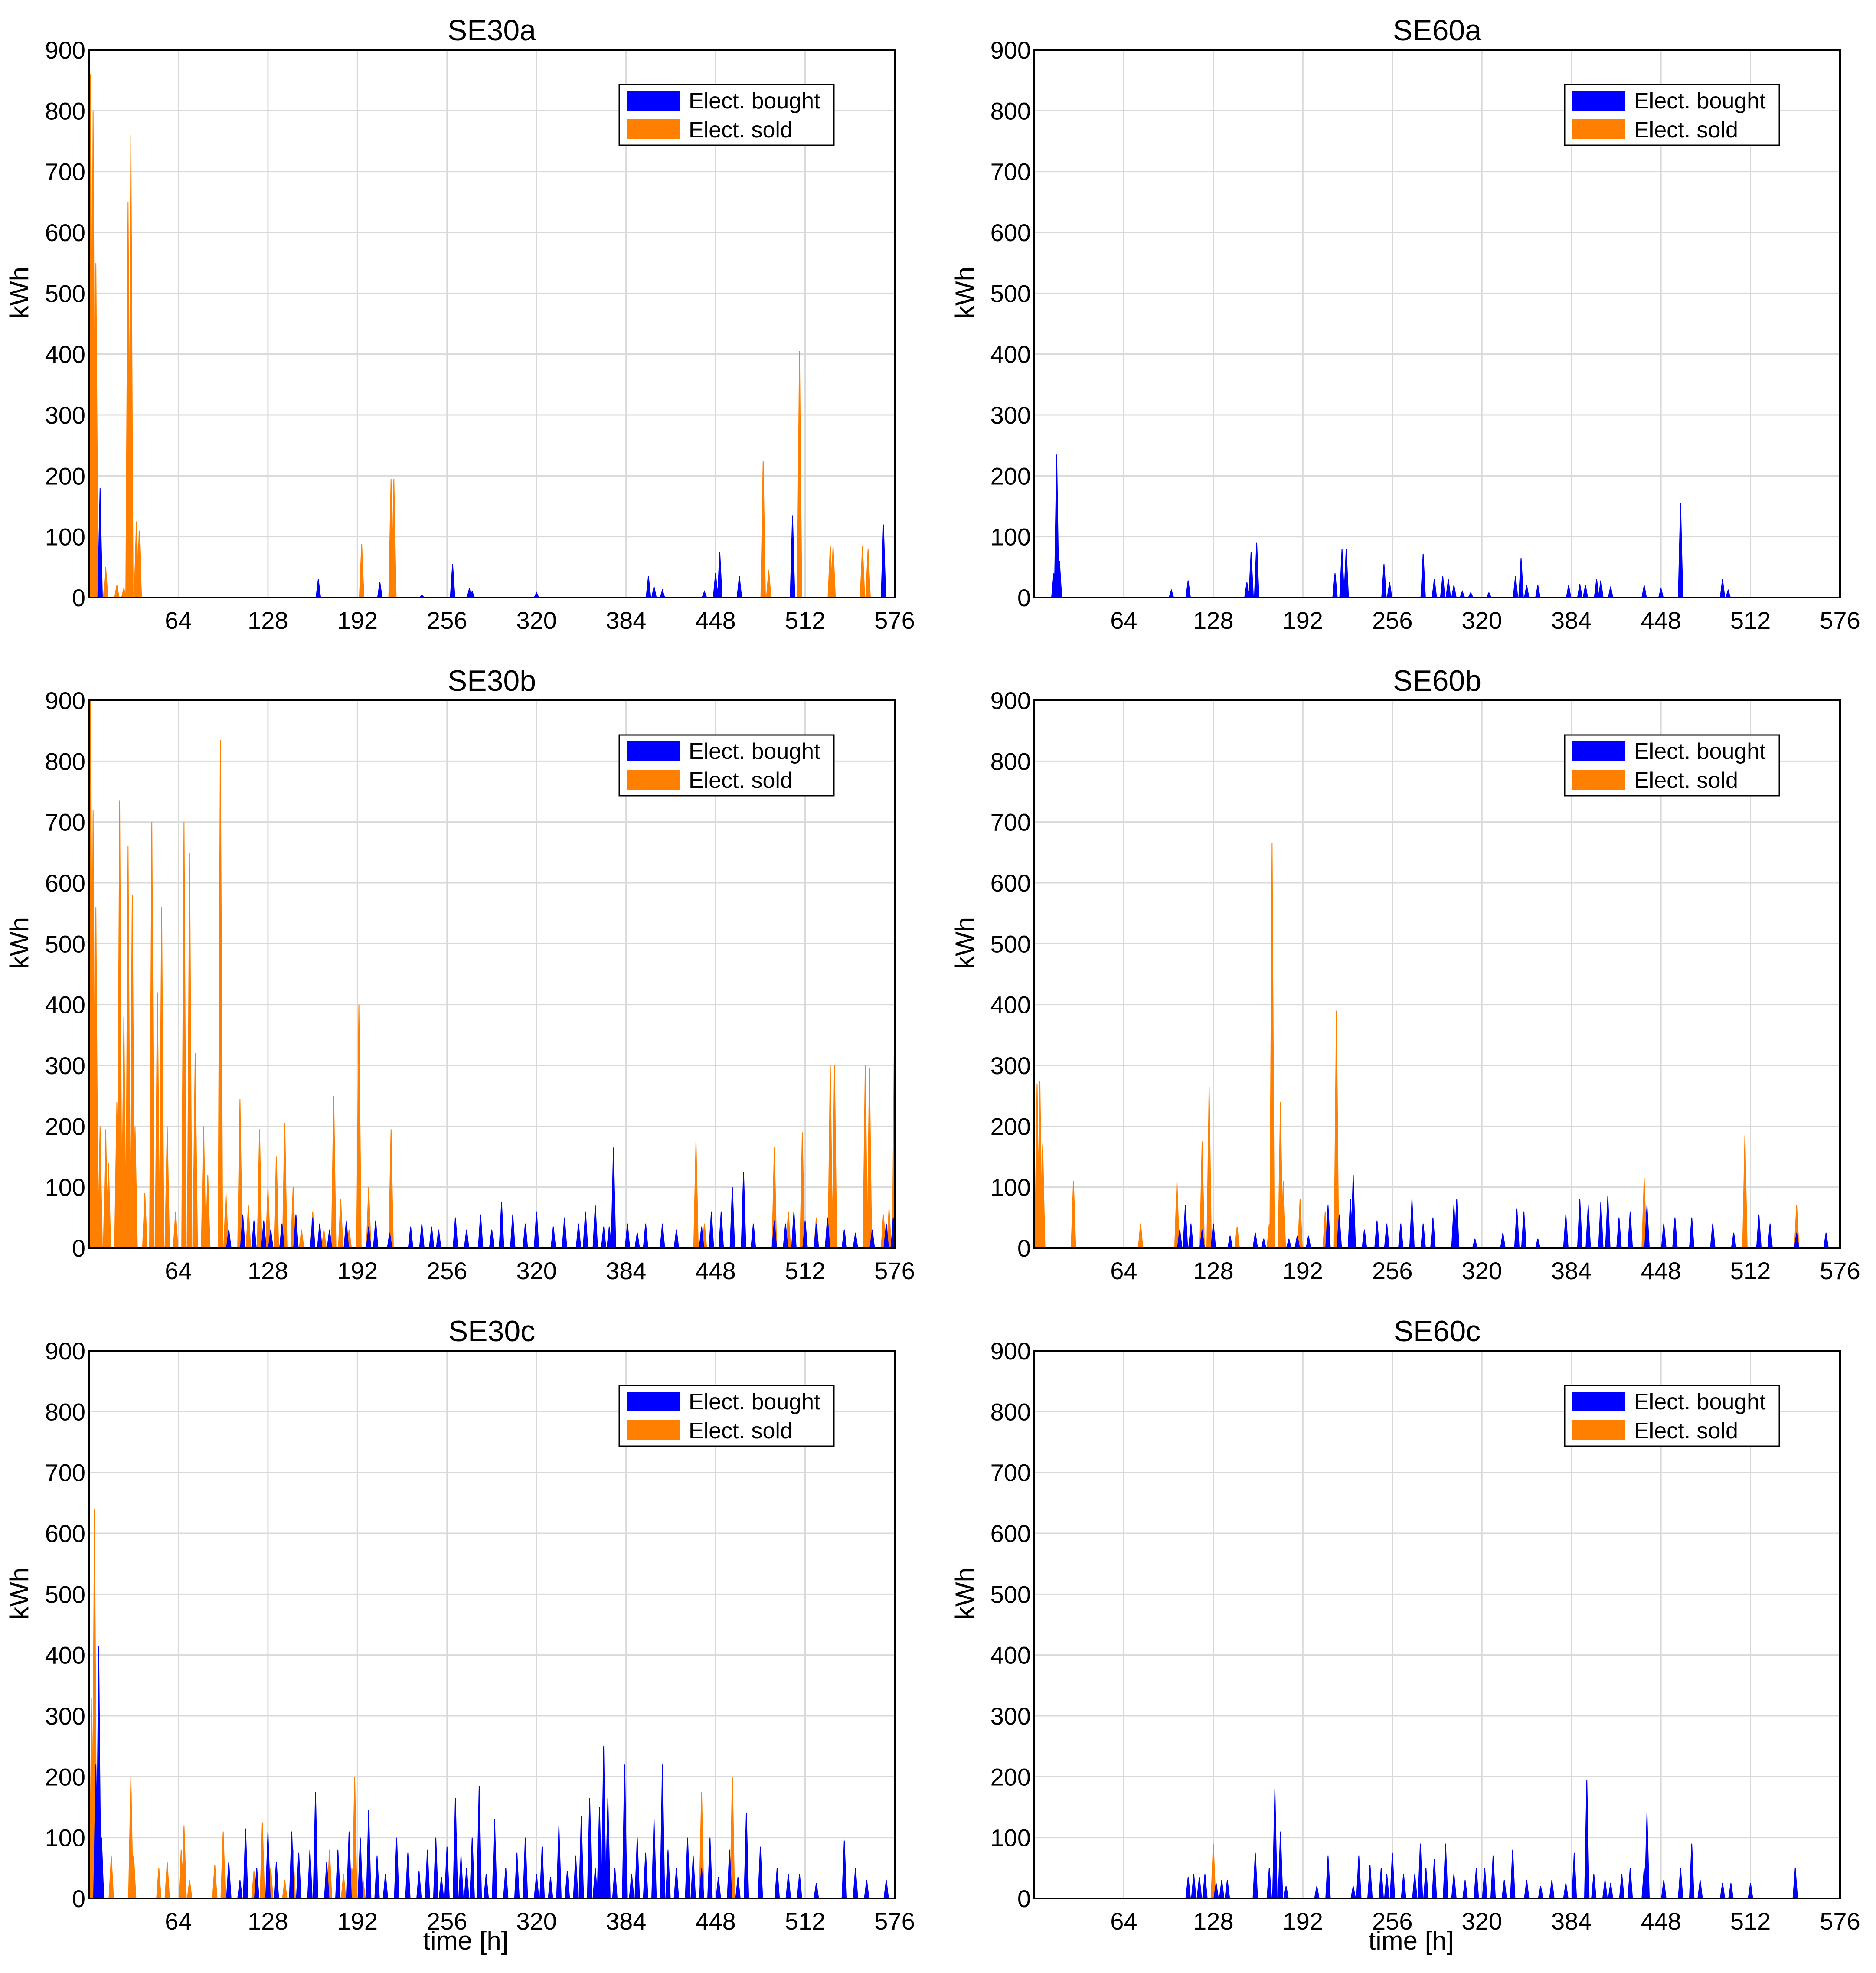 Image resolution: width=1876 pixels, height=1973 pixels. I want to click on chart-title: SE30a, so click(492, 30).